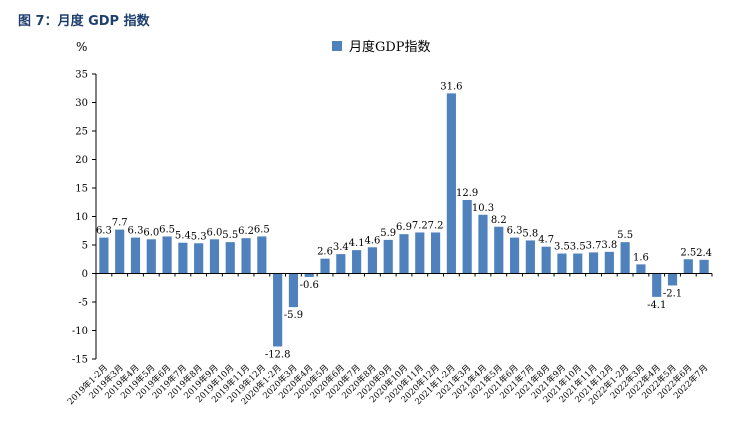 This screenshot has width=745, height=443. I want to click on y-tick-label: -15, so click(80, 360).